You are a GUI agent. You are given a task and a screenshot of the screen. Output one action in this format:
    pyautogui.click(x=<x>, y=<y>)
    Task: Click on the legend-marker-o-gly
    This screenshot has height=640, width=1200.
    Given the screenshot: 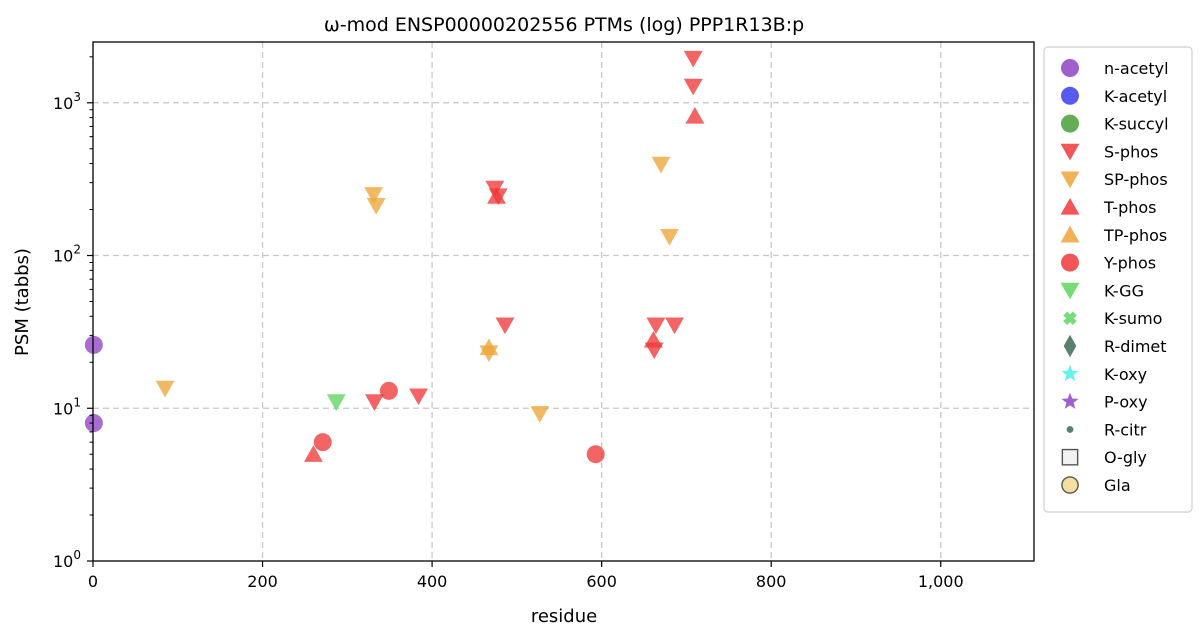 What is the action you would take?
    pyautogui.click(x=1070, y=457)
    